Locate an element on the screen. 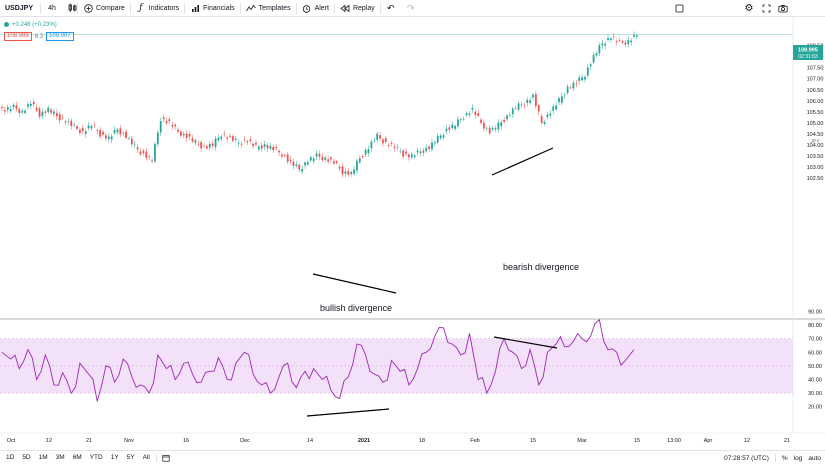 The image size is (825, 464). camera-icon is located at coordinates (783, 9).